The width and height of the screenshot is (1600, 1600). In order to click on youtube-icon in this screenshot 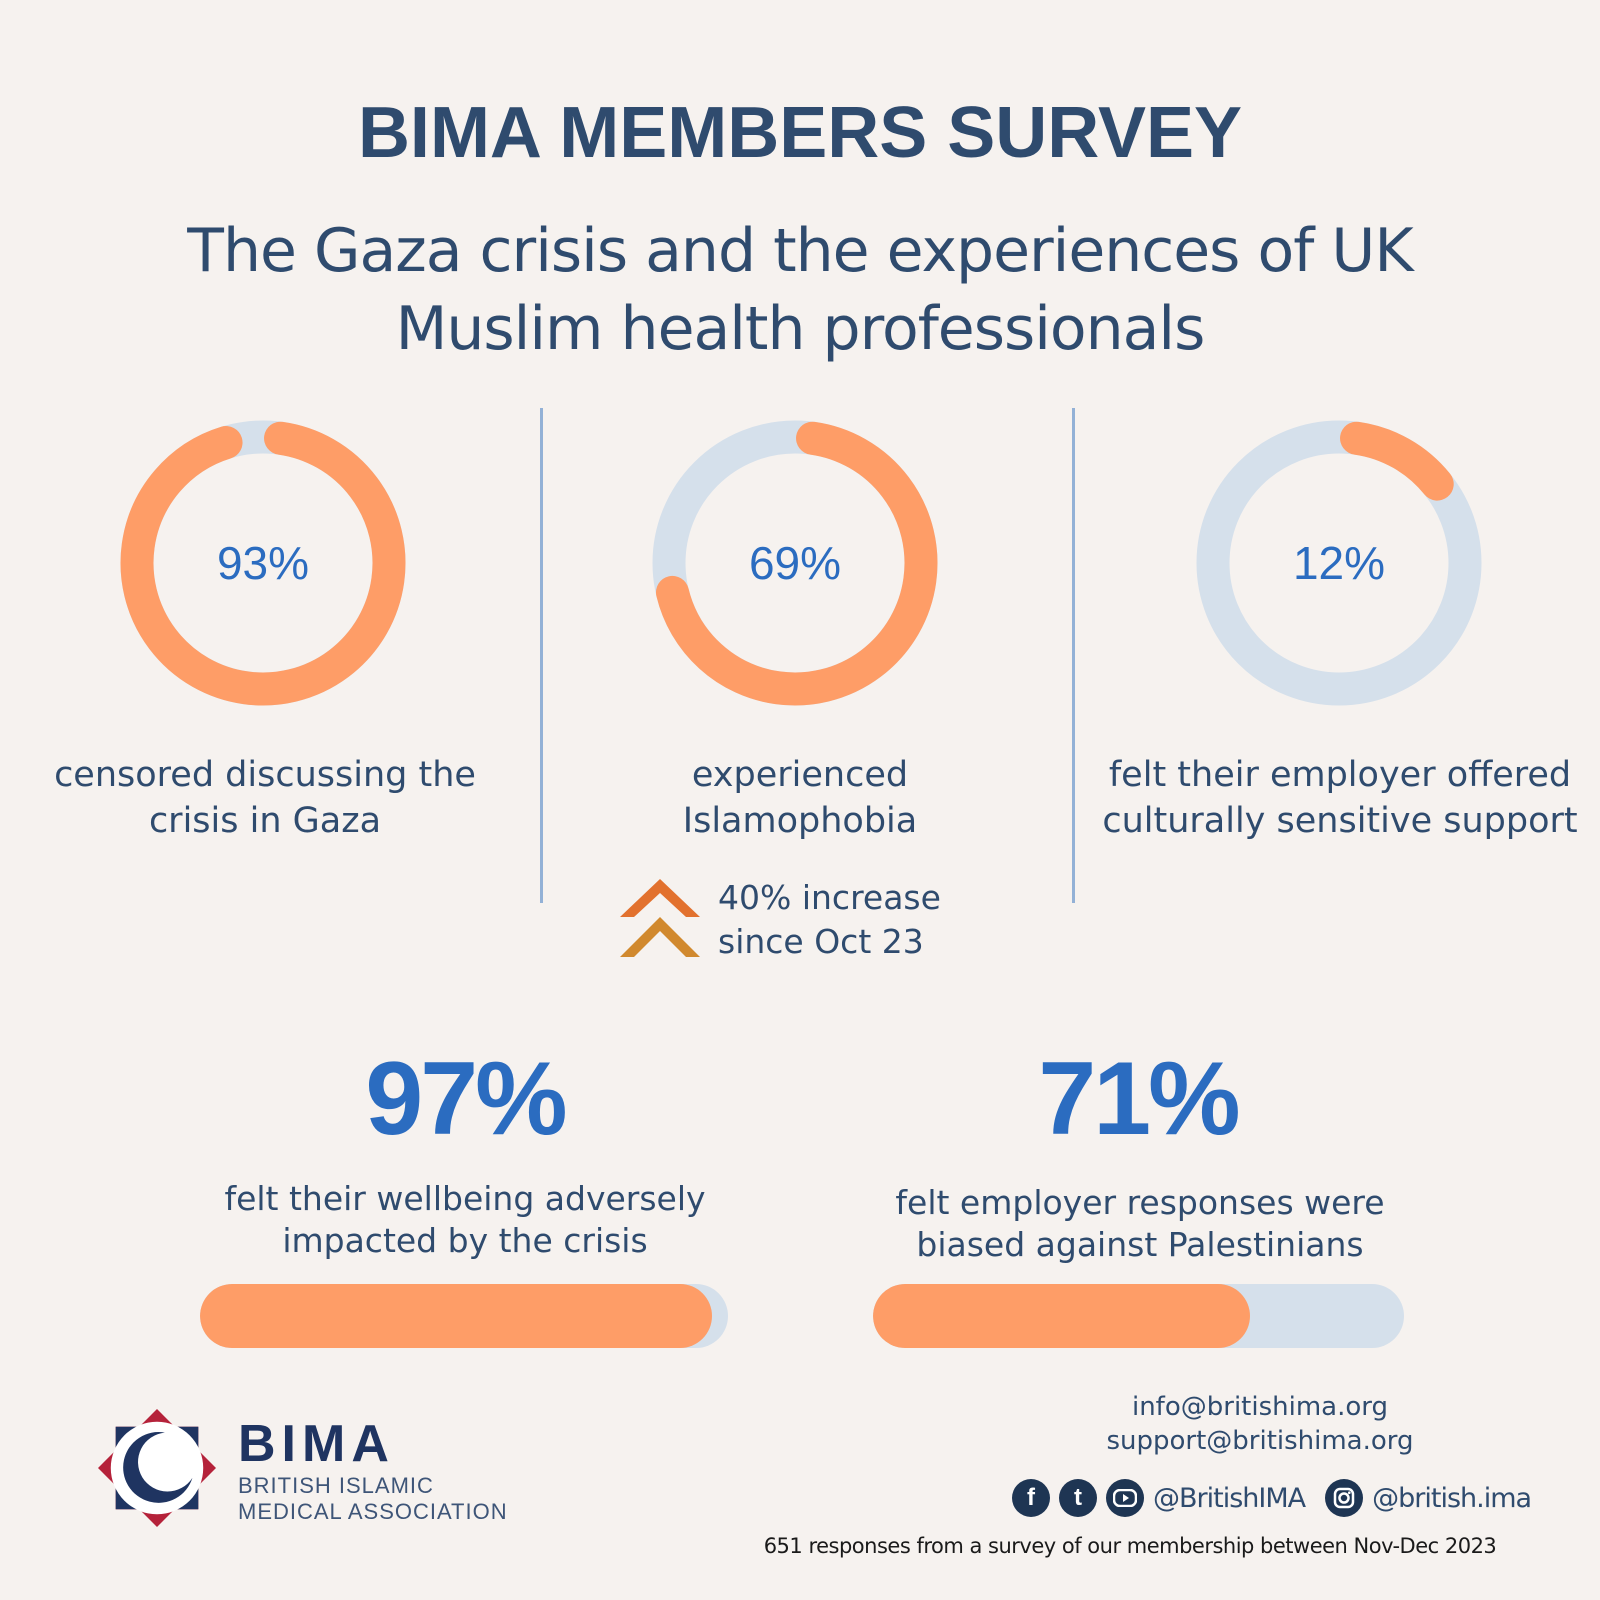, I will do `click(1125, 1498)`.